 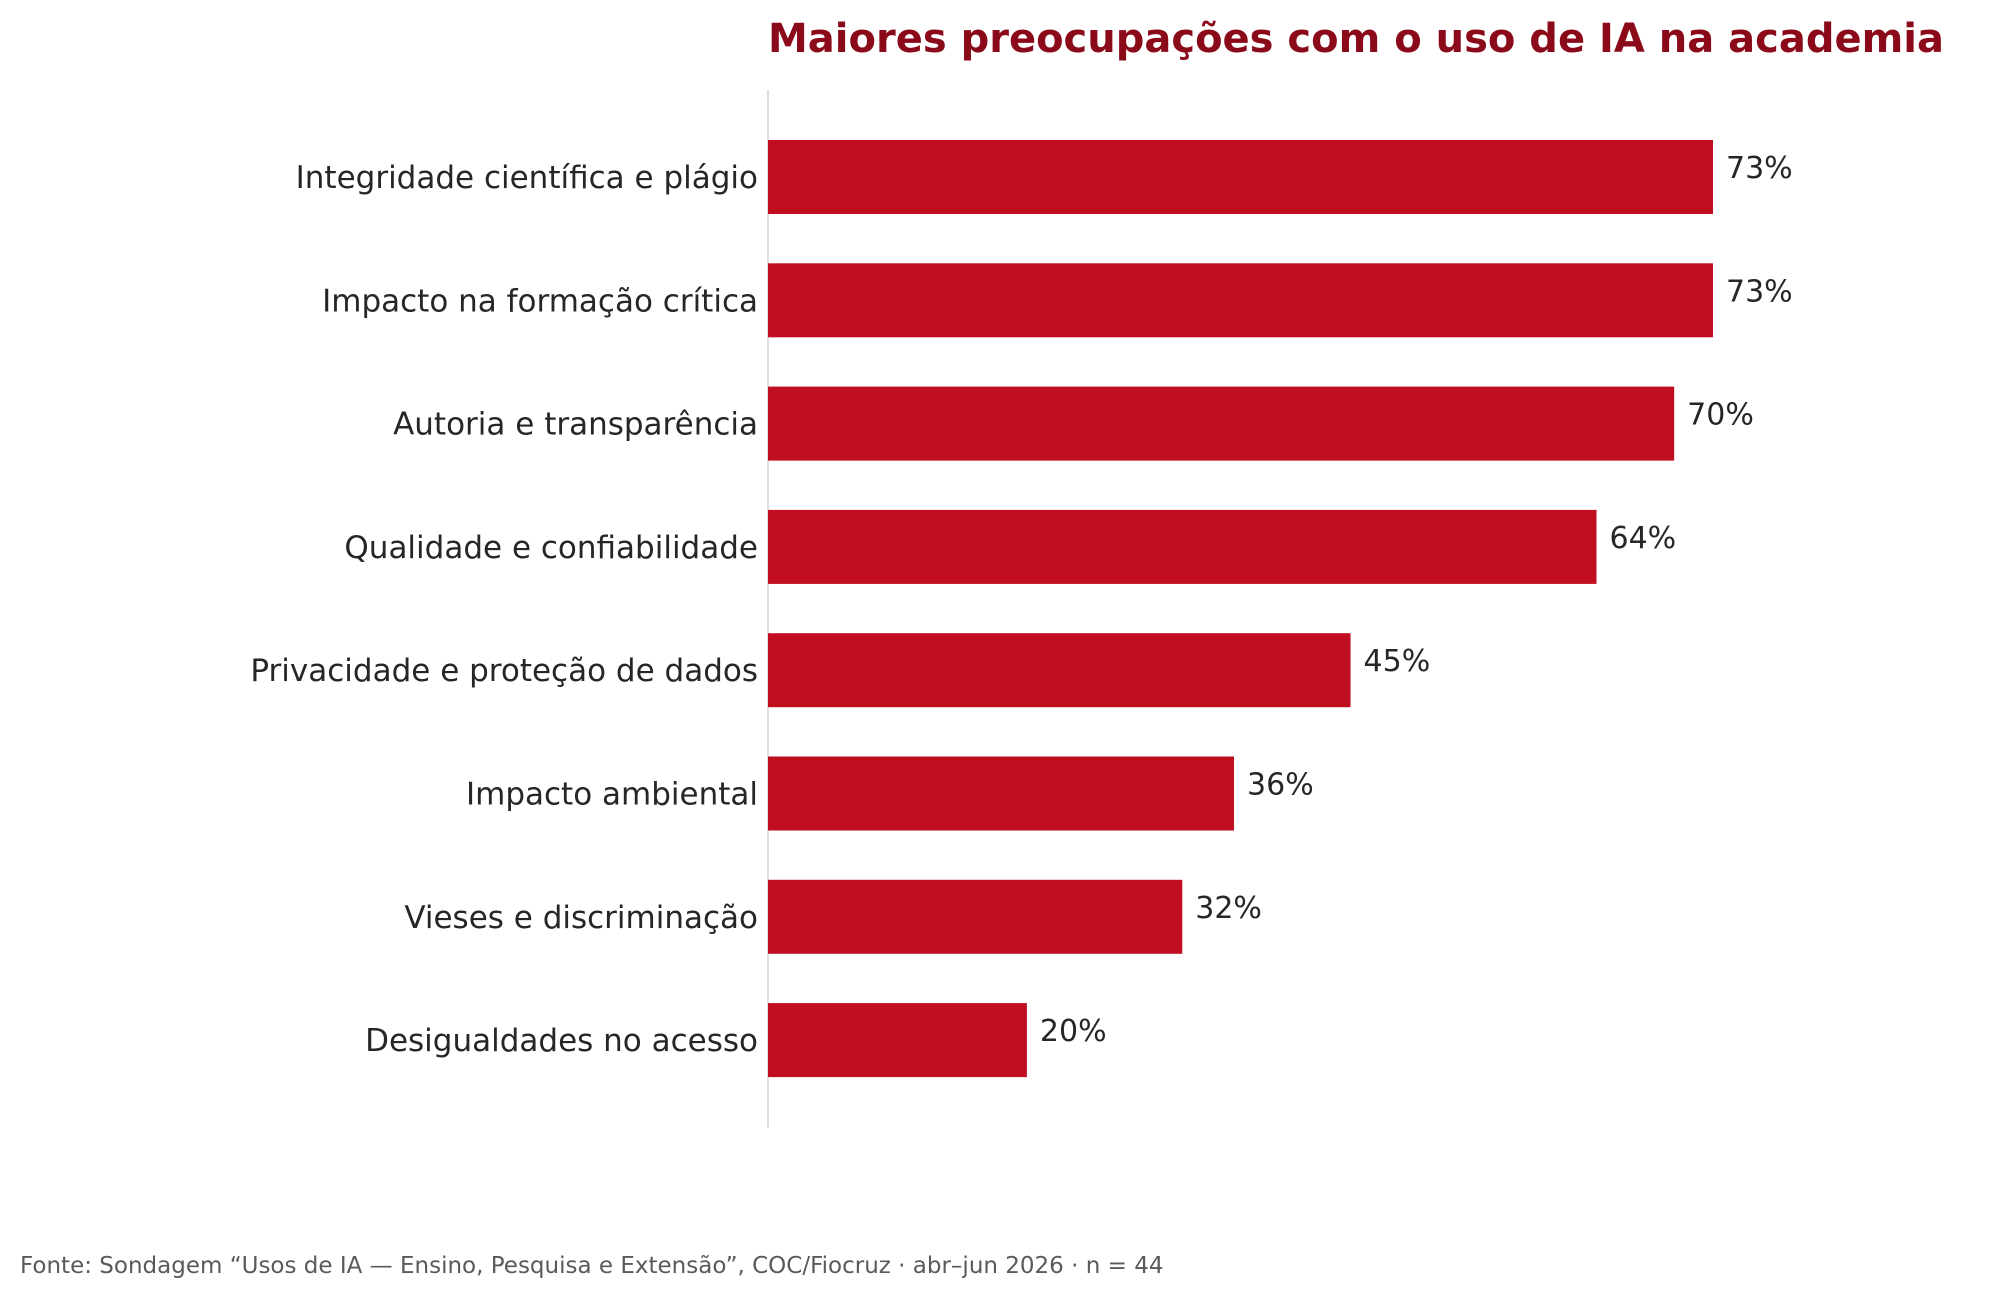 What do you see at coordinates (504, 671) in the screenshot?
I see `category-label: Privacidade e proteção de dados` at bounding box center [504, 671].